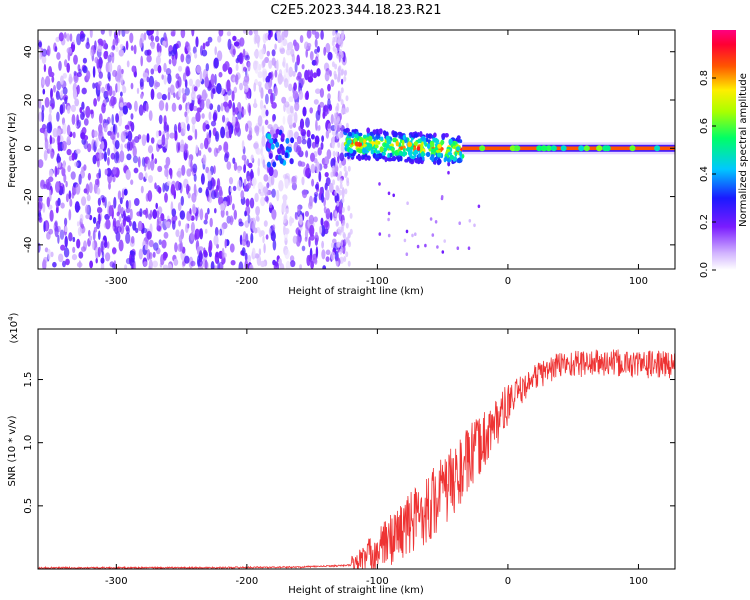 The image size is (750, 600). What do you see at coordinates (116, 581) in the screenshot?
I see `snr-x-tick-label: -300` at bounding box center [116, 581].